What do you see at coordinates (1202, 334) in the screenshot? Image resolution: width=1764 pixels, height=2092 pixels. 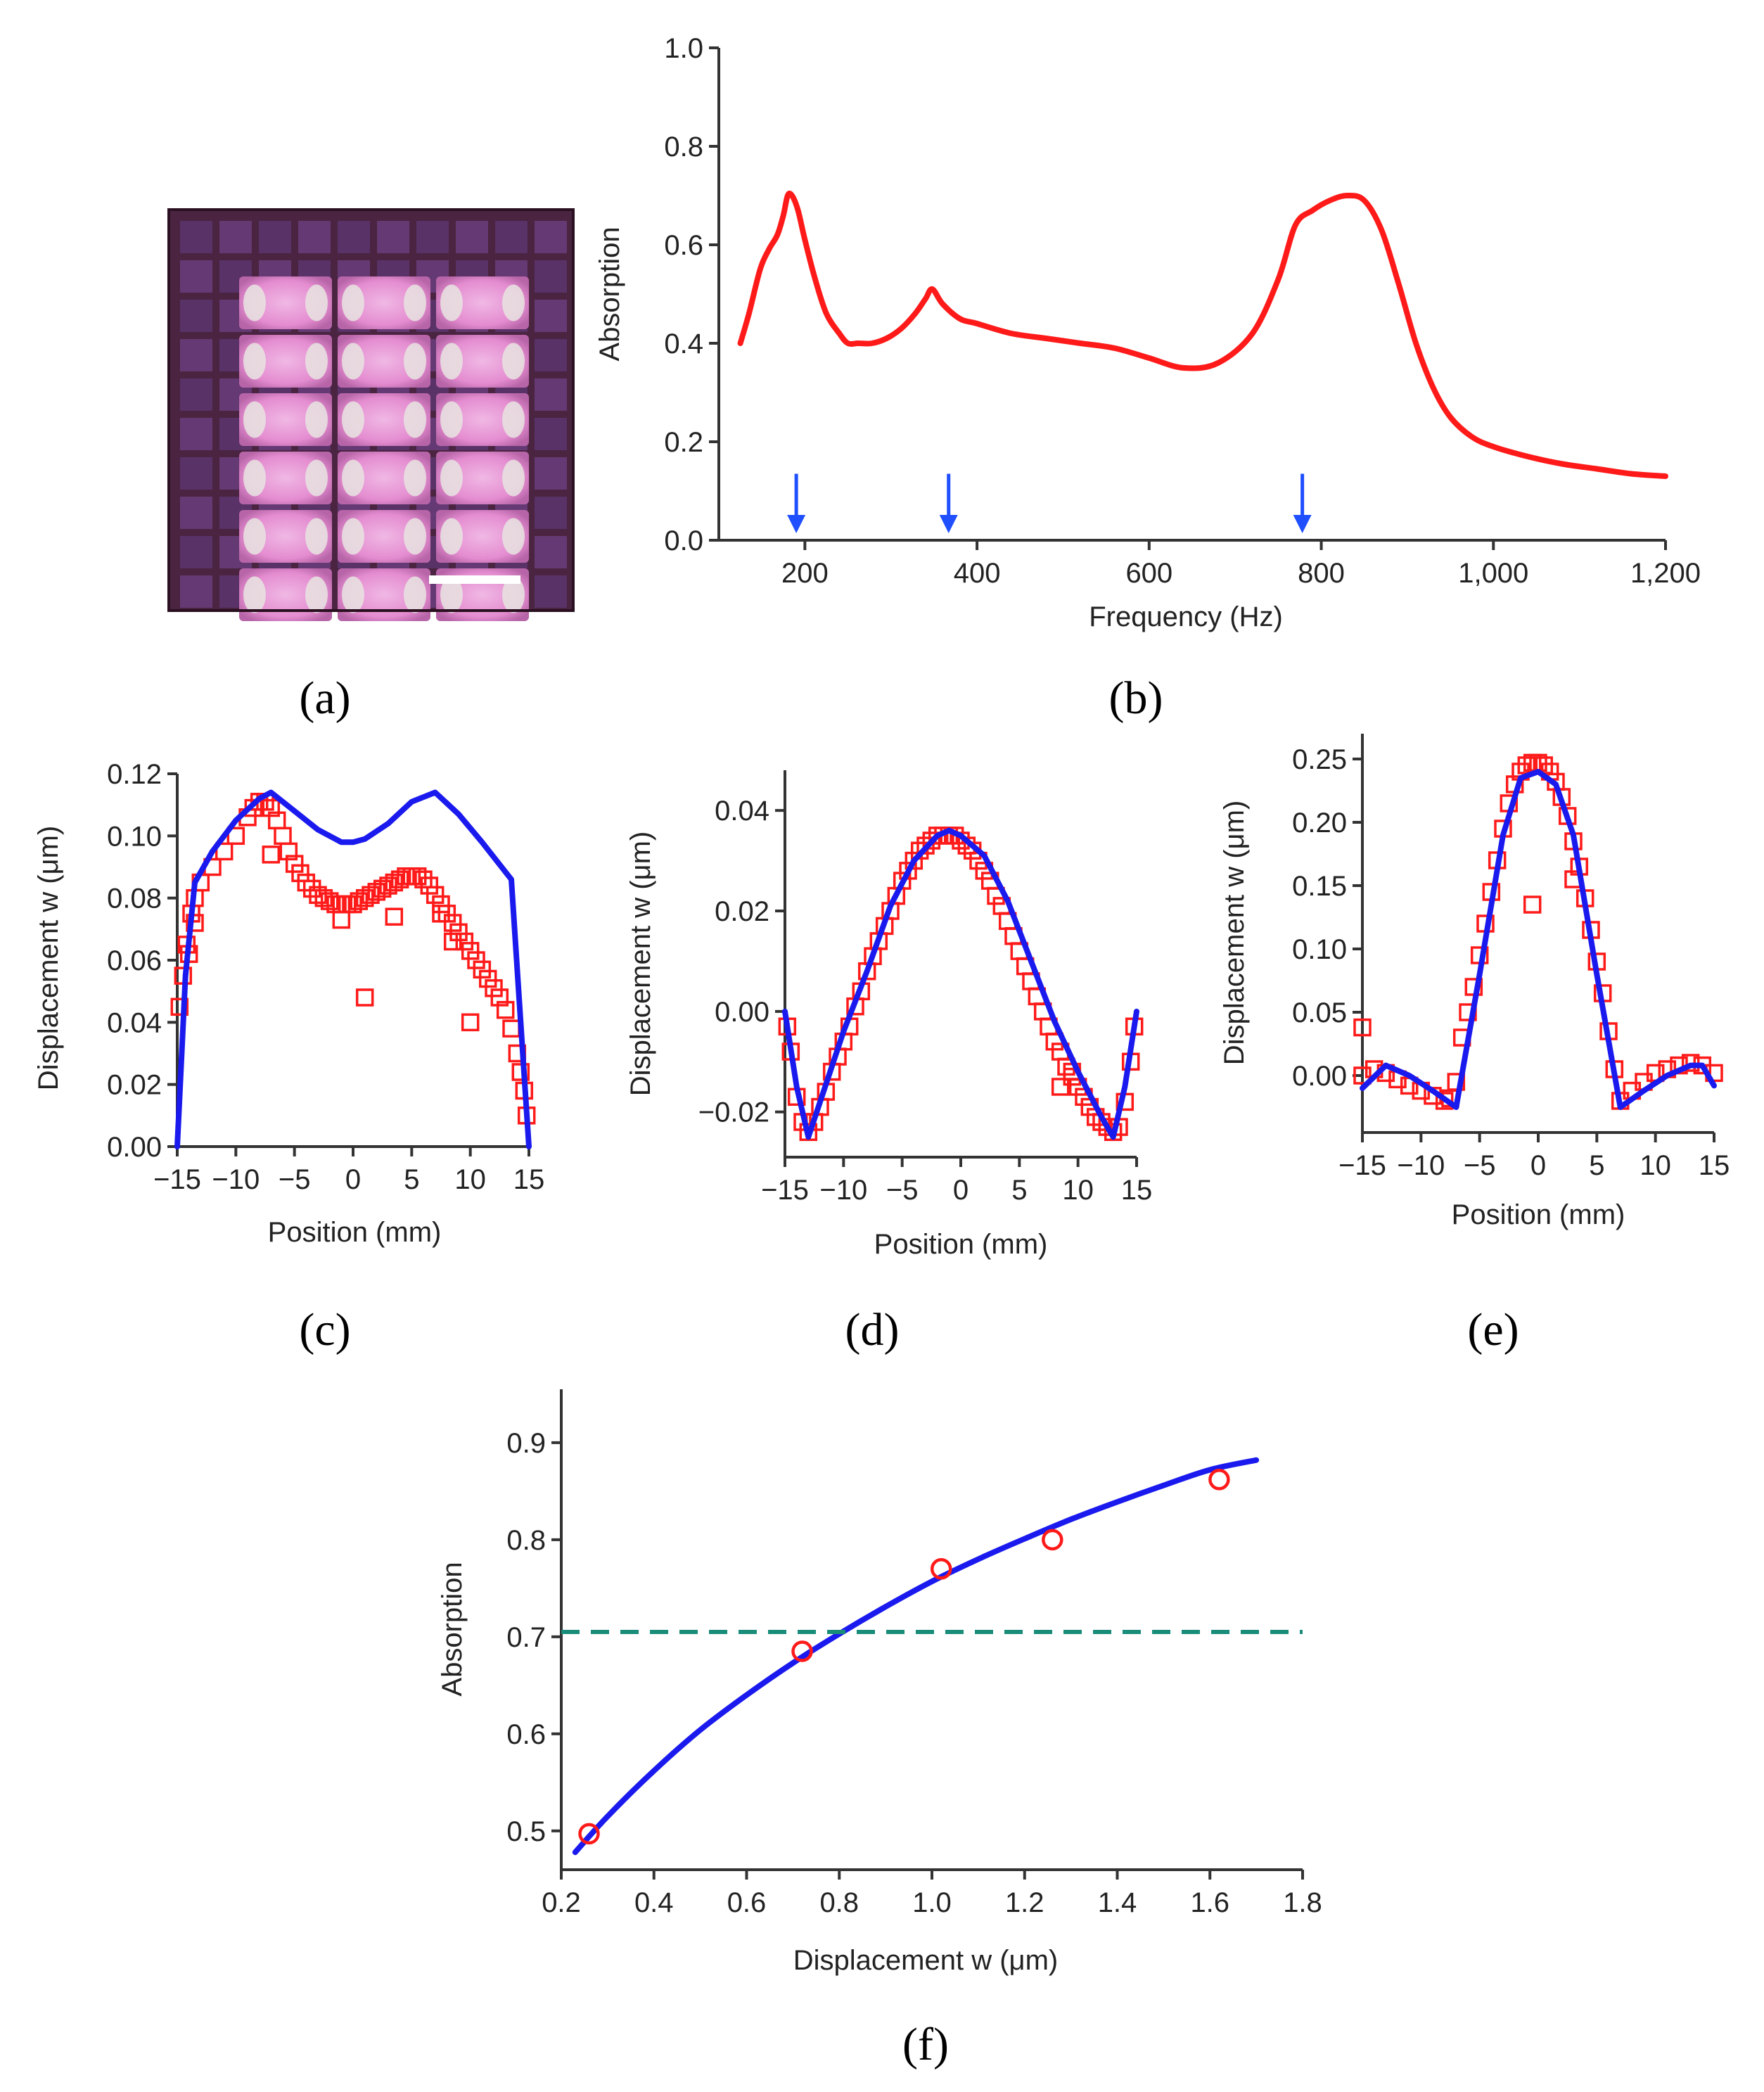 I see `panel-b-absorption-curve` at bounding box center [1202, 334].